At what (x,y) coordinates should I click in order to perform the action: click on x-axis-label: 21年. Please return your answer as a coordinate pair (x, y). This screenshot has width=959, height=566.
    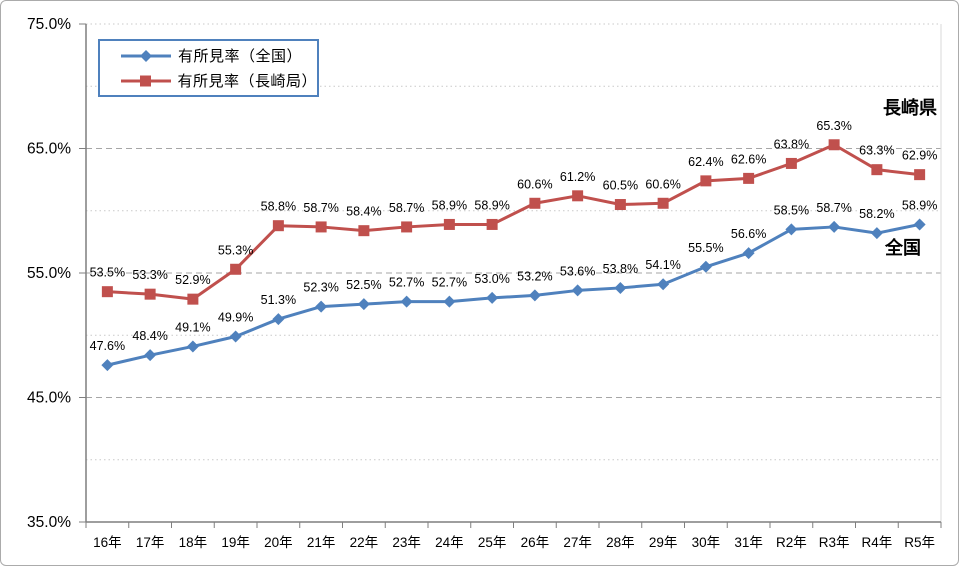
    Looking at the image, I should click on (321, 542).